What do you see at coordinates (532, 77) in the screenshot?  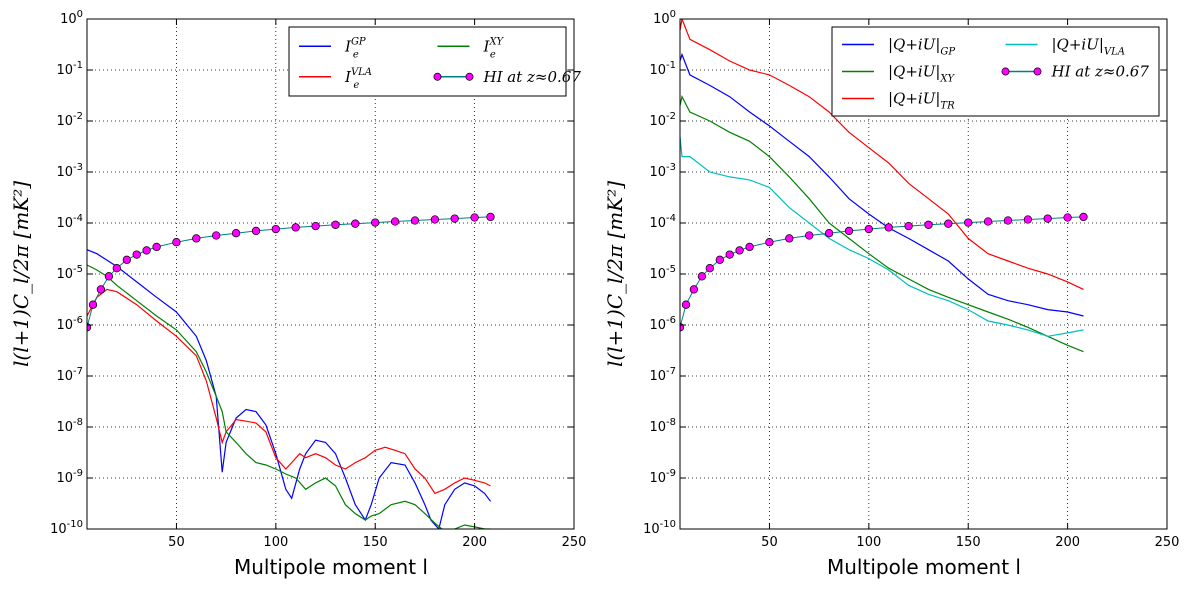 I see `legend-label: HI at z≈0.67` at bounding box center [532, 77].